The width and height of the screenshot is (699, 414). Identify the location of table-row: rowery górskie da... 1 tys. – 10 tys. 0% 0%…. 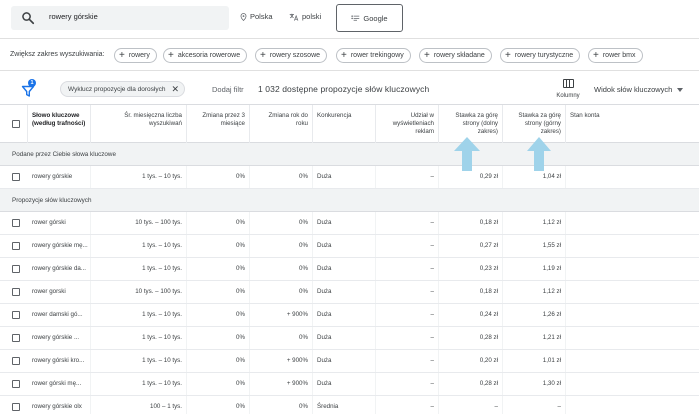
(349, 269).